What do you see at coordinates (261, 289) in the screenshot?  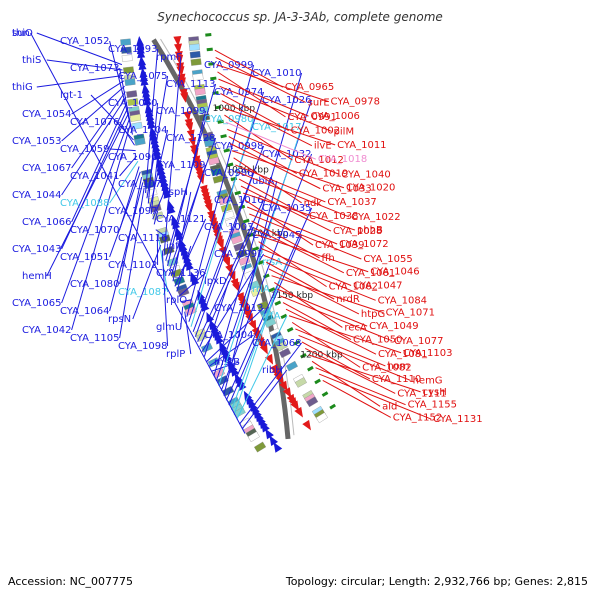 I see `forward-gene-label: rrlA` at bounding box center [261, 289].